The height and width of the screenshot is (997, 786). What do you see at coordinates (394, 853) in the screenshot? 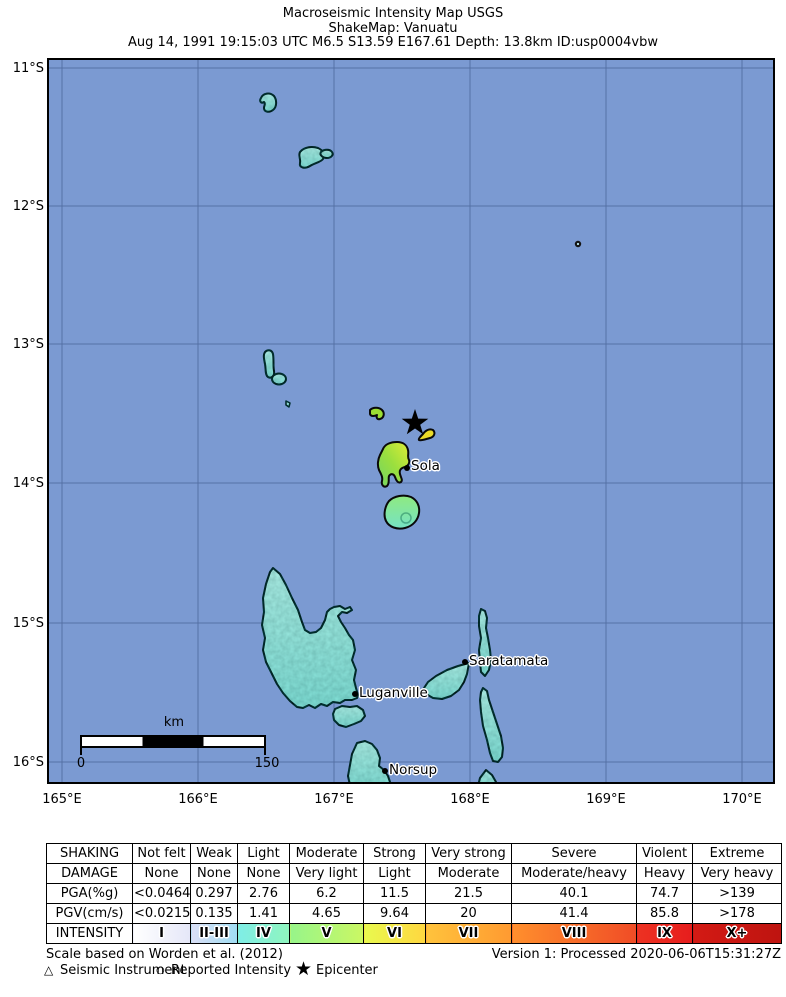
I see `legend-cell: Strong` at bounding box center [394, 853].